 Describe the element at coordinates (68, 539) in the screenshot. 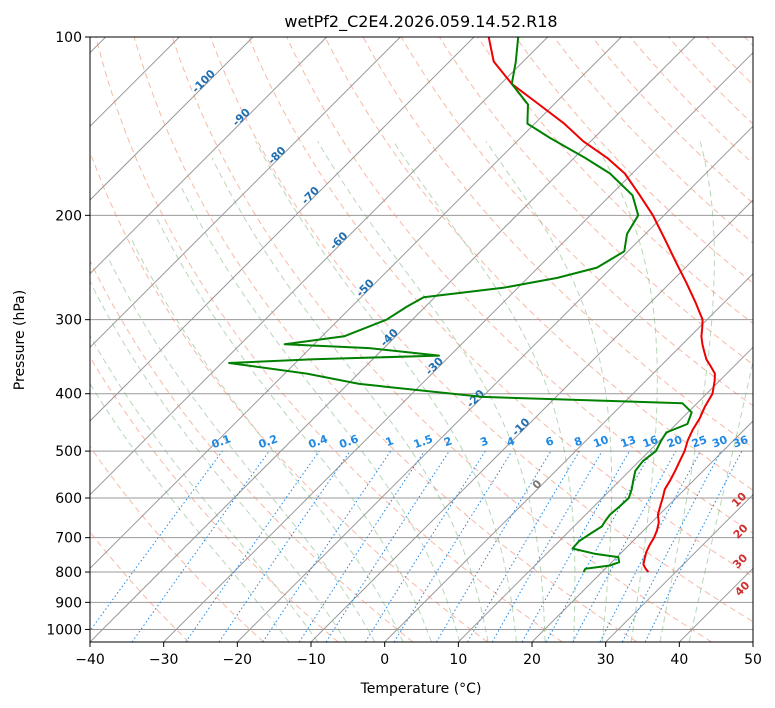

I see `y-tick-label: 700` at that location.